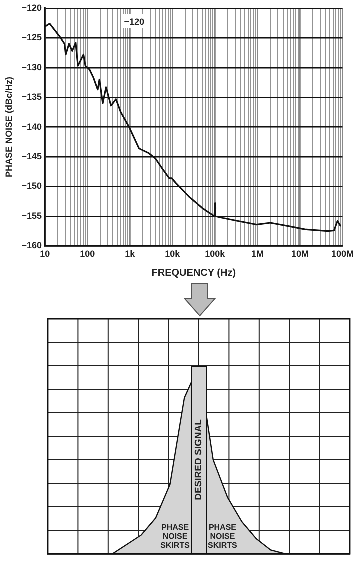 The height and width of the screenshot is (565, 357). I want to click on y-axis-title: PHASE NOISE (dBc/Hz), so click(9, 127).